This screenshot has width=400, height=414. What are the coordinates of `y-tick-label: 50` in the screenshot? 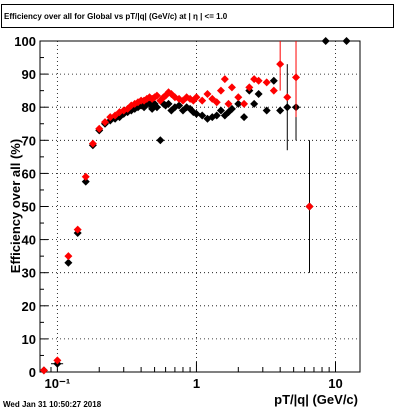 It's located at (29, 207).